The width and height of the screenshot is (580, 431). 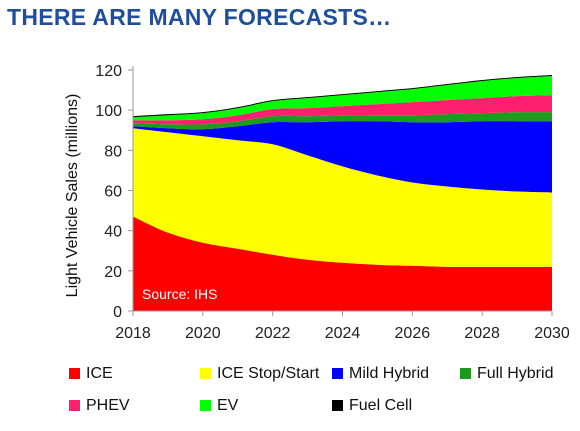 What do you see at coordinates (108, 405) in the screenshot?
I see `legend-label: PHEV` at bounding box center [108, 405].